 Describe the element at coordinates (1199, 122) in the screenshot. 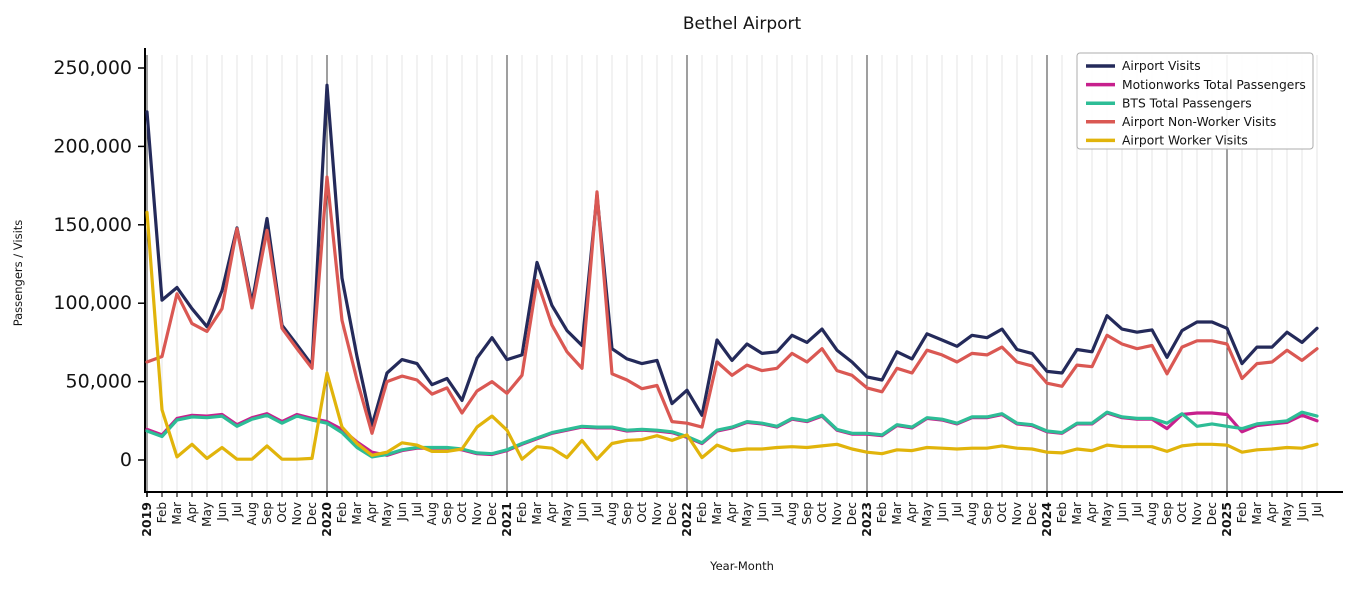

I see `legend-label-4: Airport Non-Worker Visits` at that location.